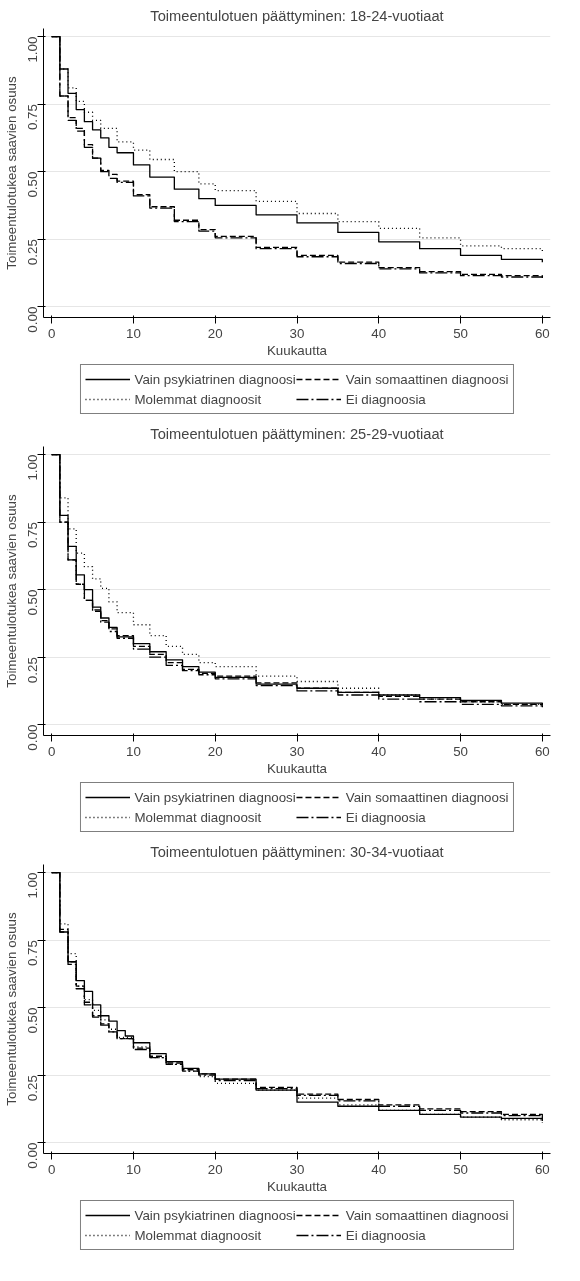  I want to click on chart-title: Toimeentulotuen päättyminen: 30-34-vuotiaat, so click(297, 851).